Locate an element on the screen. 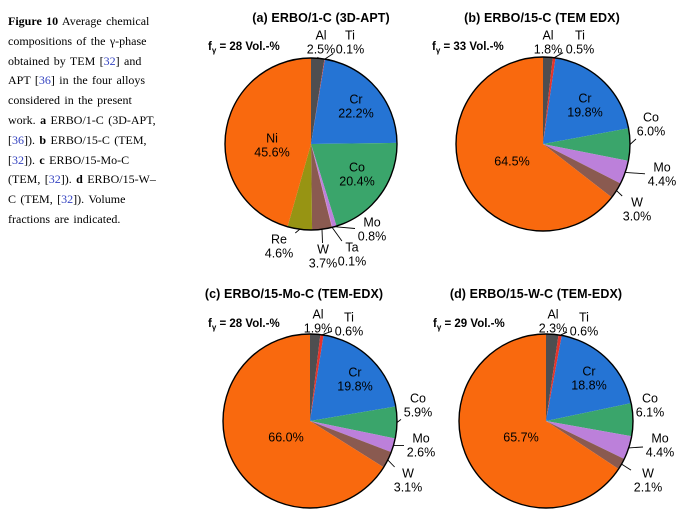 This screenshot has width=680, height=517. caption-text: Figure 10 is located at coordinates (33, 21).